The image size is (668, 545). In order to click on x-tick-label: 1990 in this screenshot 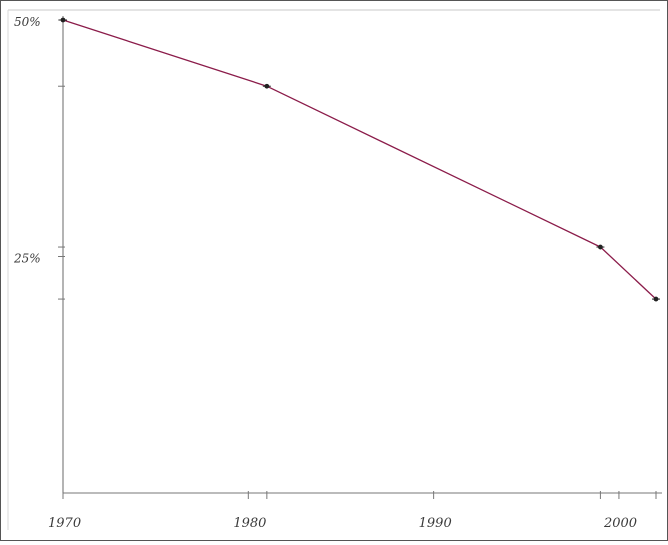, I will do `click(435, 523)`.